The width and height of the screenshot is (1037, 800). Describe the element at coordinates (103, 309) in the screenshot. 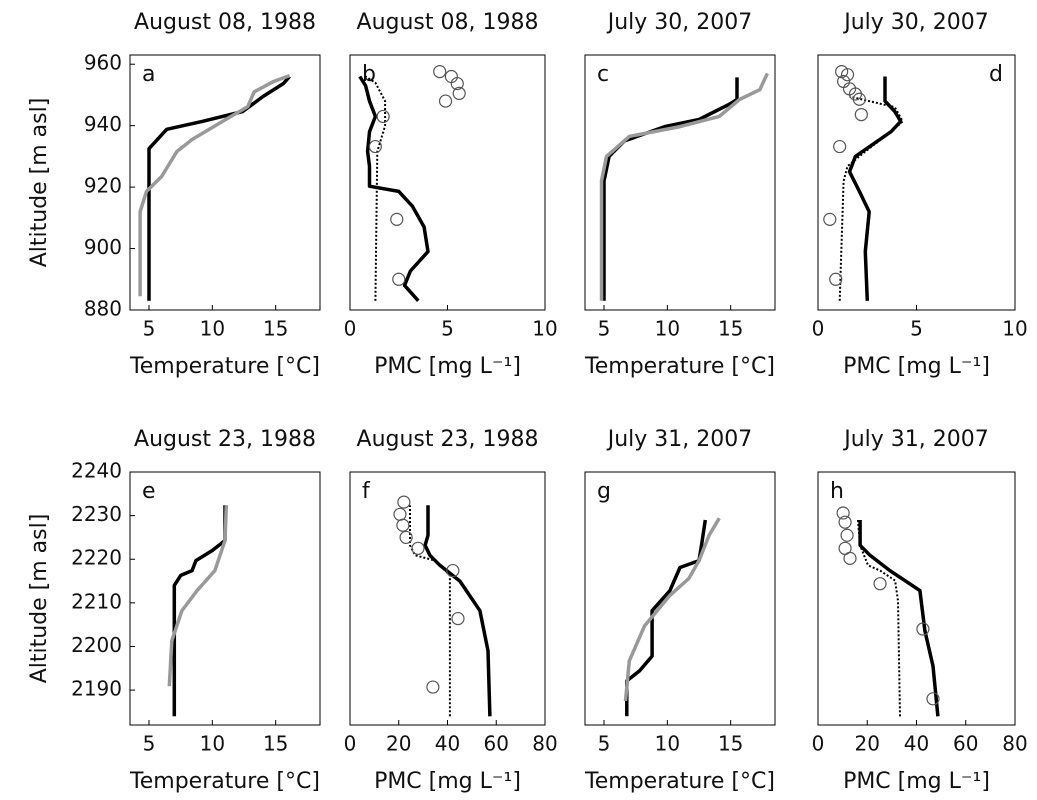

I see `y-tick-label: 880` at that location.